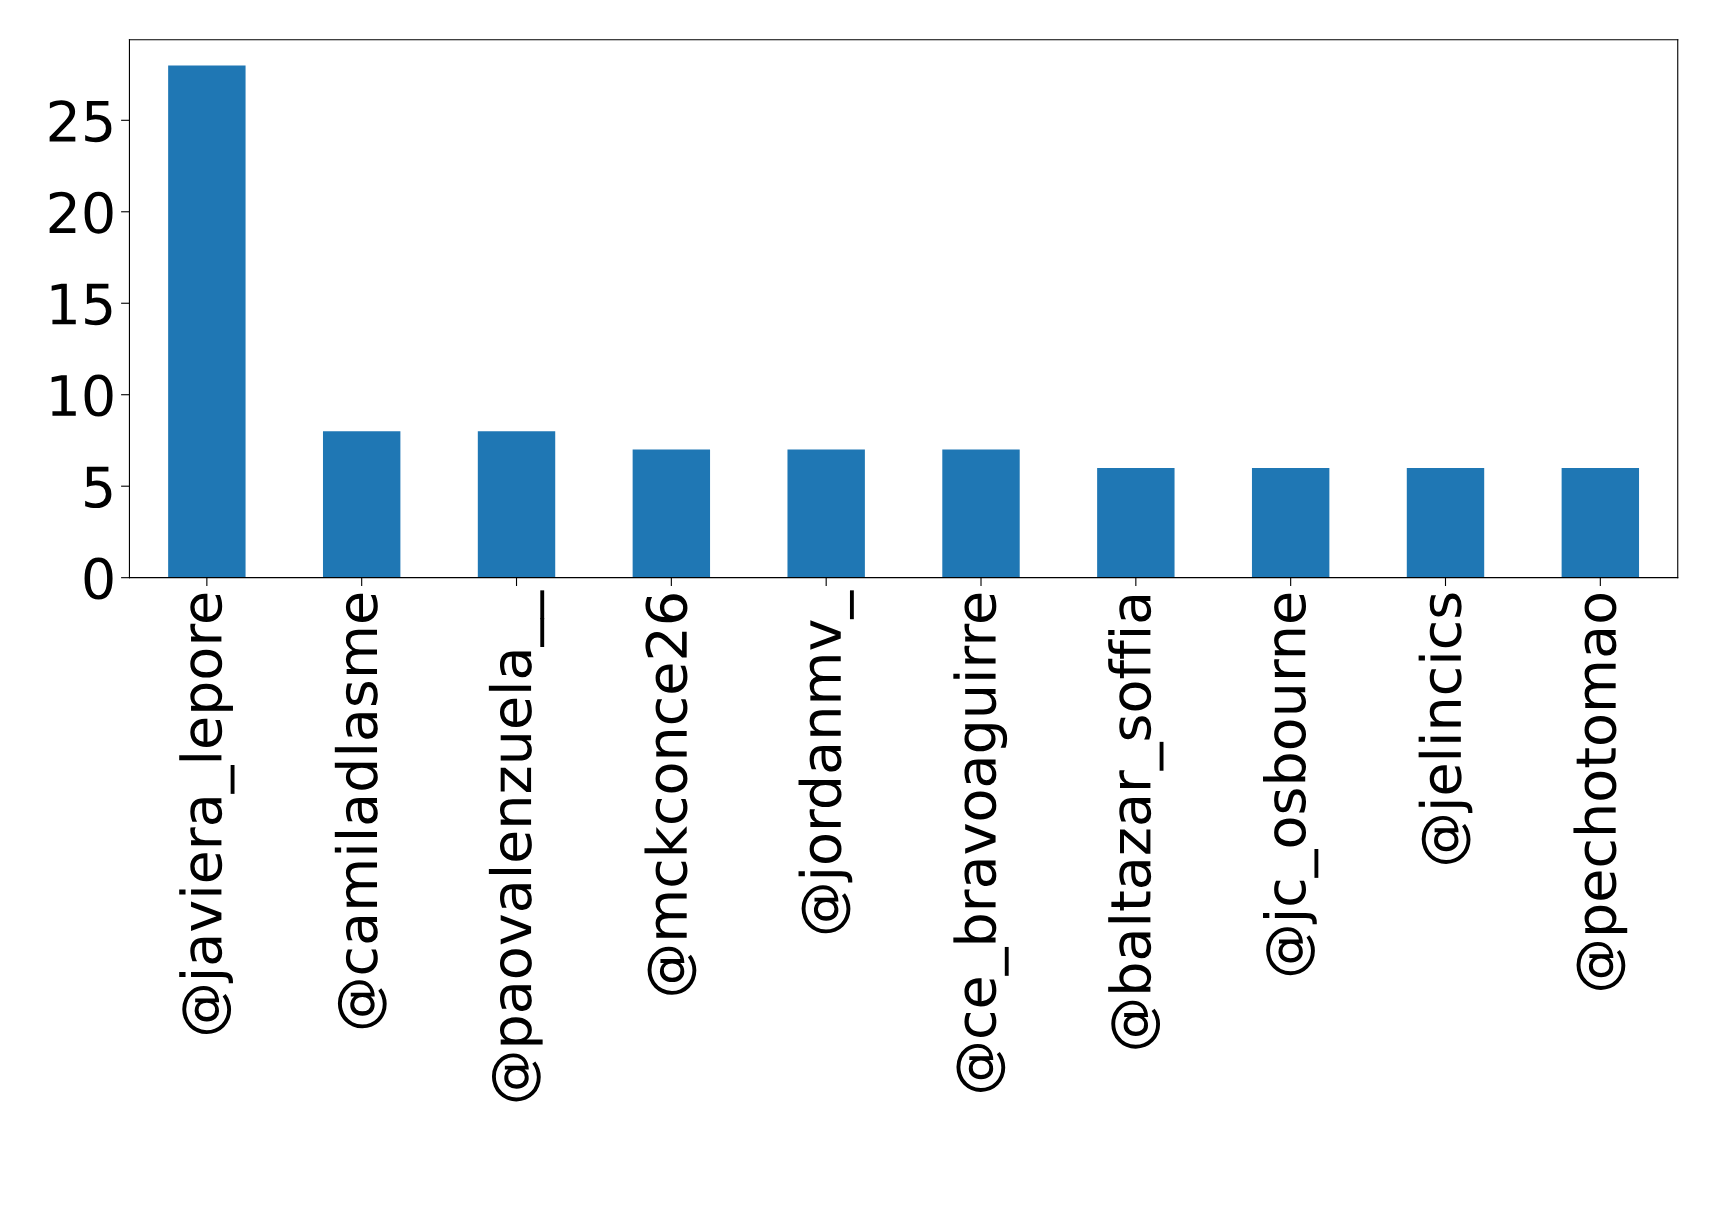 The image size is (1719, 1206). I want to click on x-tick-label: @camiladlasme, so click(360, 811).